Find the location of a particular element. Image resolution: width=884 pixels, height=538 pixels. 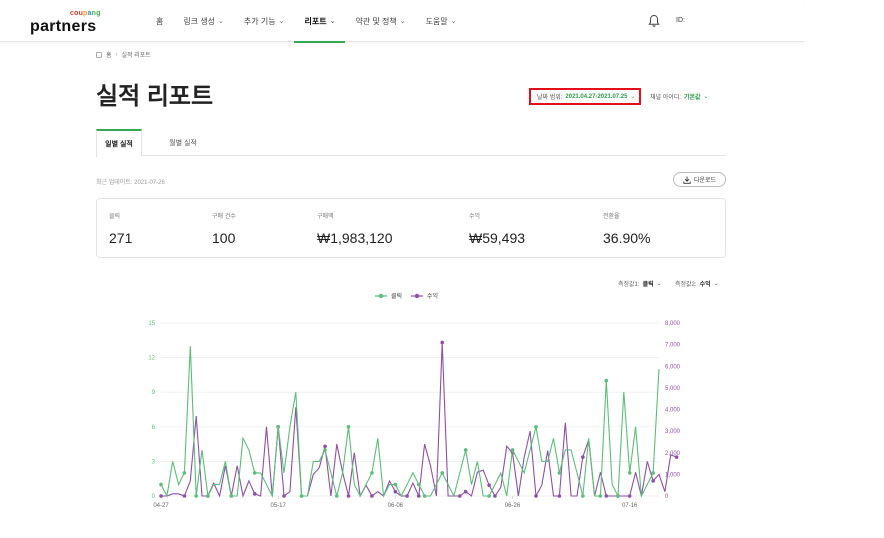

report-tabs: 일별 실적 월별 실적 is located at coordinates (411, 143).